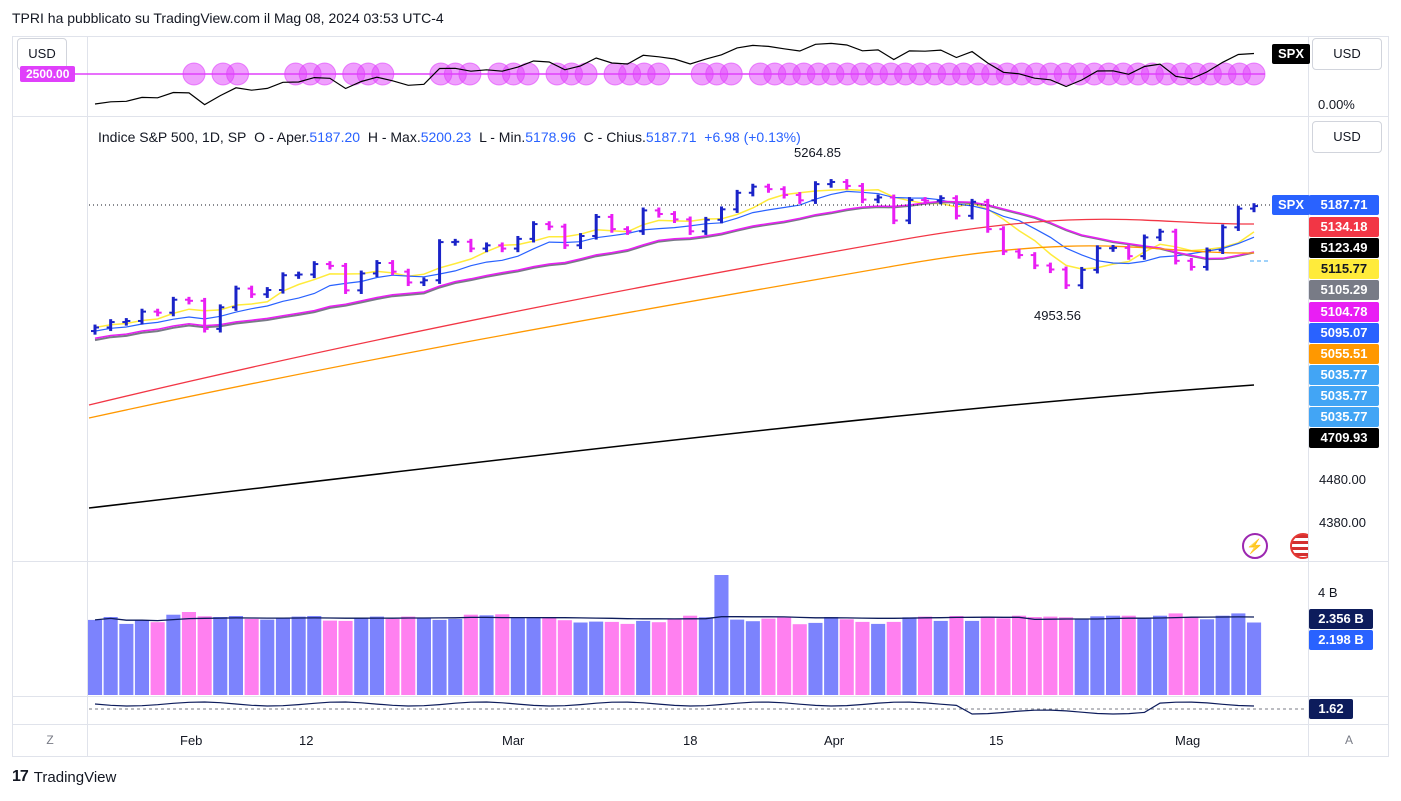 This screenshot has height=801, width=1401. What do you see at coordinates (1347, 137) in the screenshot?
I see `currency-main-right: USD` at bounding box center [1347, 137].